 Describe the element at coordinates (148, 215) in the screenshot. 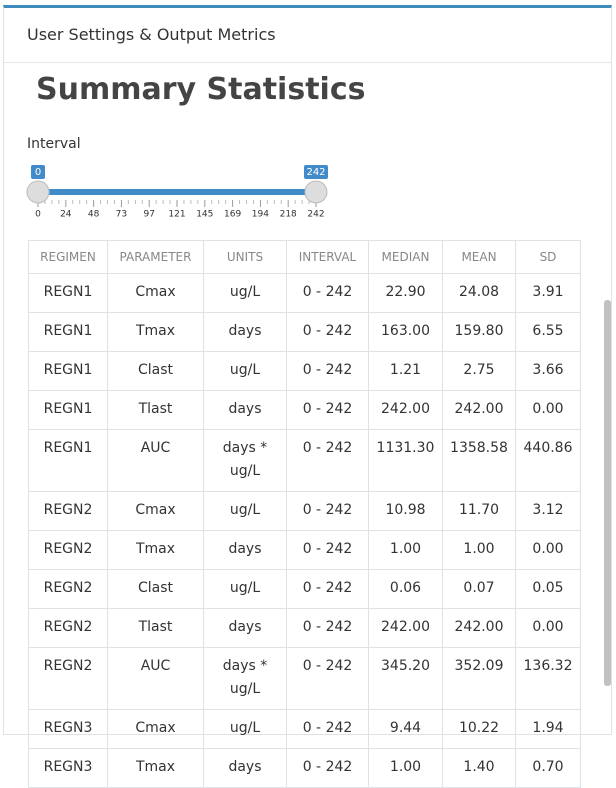

I see `tick-label: 97` at that location.